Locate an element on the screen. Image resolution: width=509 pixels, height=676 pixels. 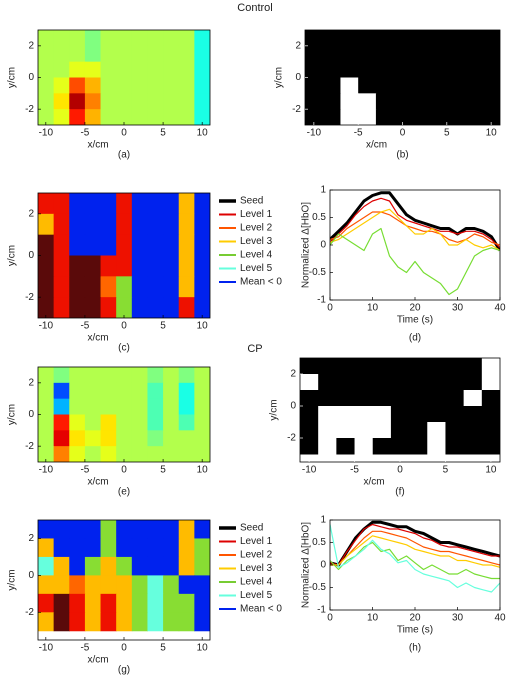
y-tick-label: -1 is located at coordinates (321, 610).